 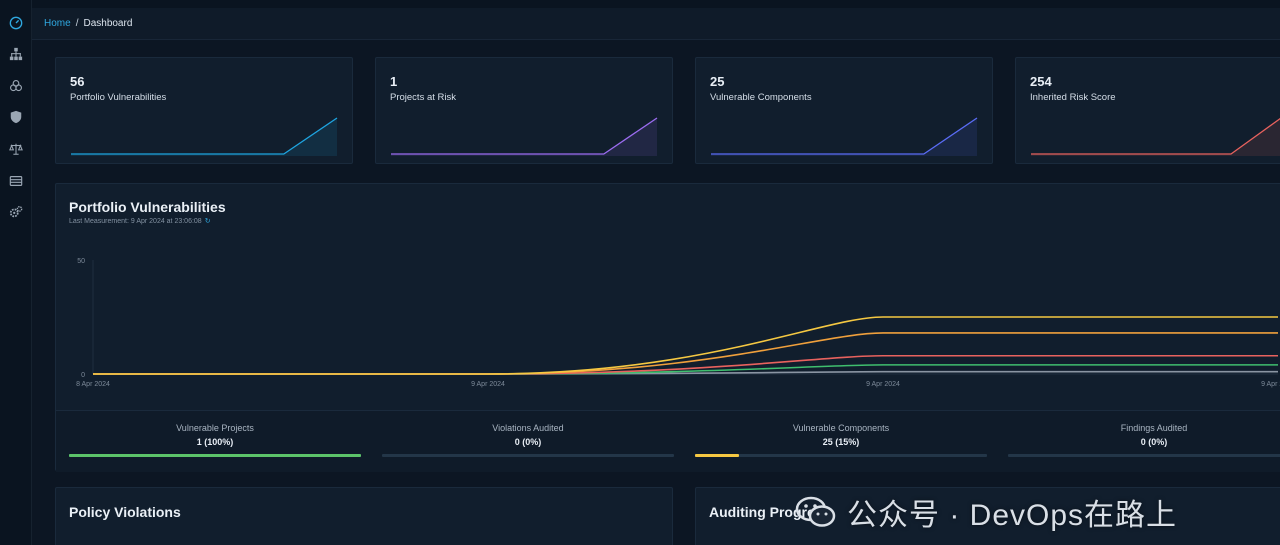 I want to click on watermark: 公众号 · DevOps在路上, so click(x=986, y=512).